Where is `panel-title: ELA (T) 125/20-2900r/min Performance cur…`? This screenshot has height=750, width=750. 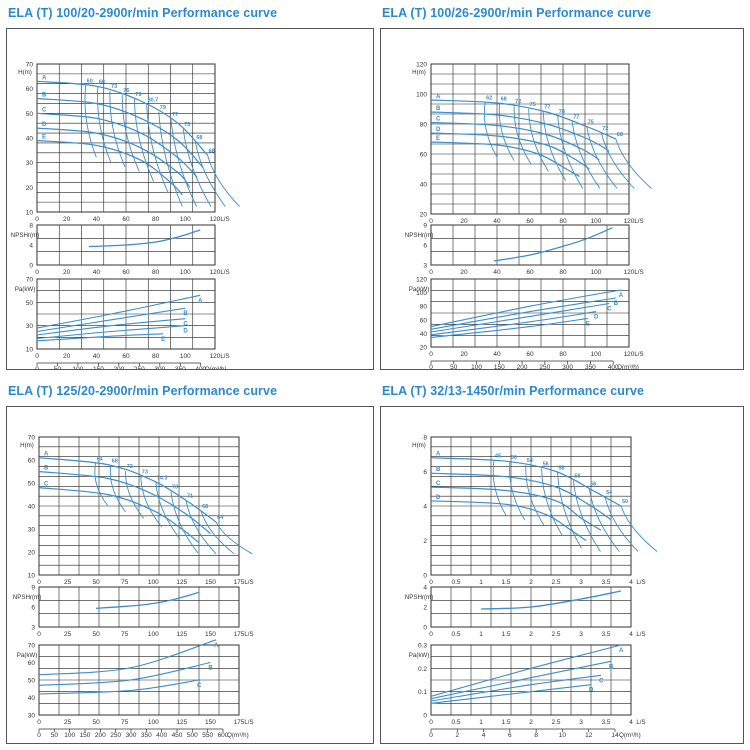
panel-title: ELA (T) 125/20-2900r/min Performance cur… is located at coordinates (143, 391).